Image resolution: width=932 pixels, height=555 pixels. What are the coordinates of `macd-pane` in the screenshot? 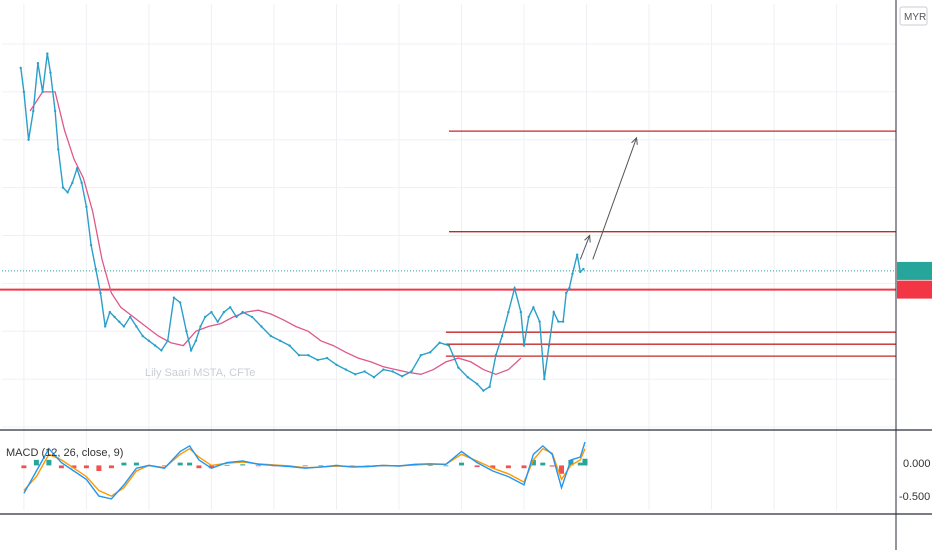 It's located at (304, 470).